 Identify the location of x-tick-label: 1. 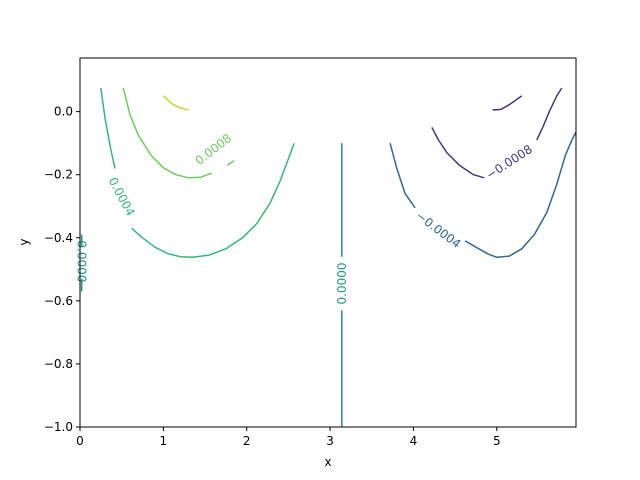
(164, 441).